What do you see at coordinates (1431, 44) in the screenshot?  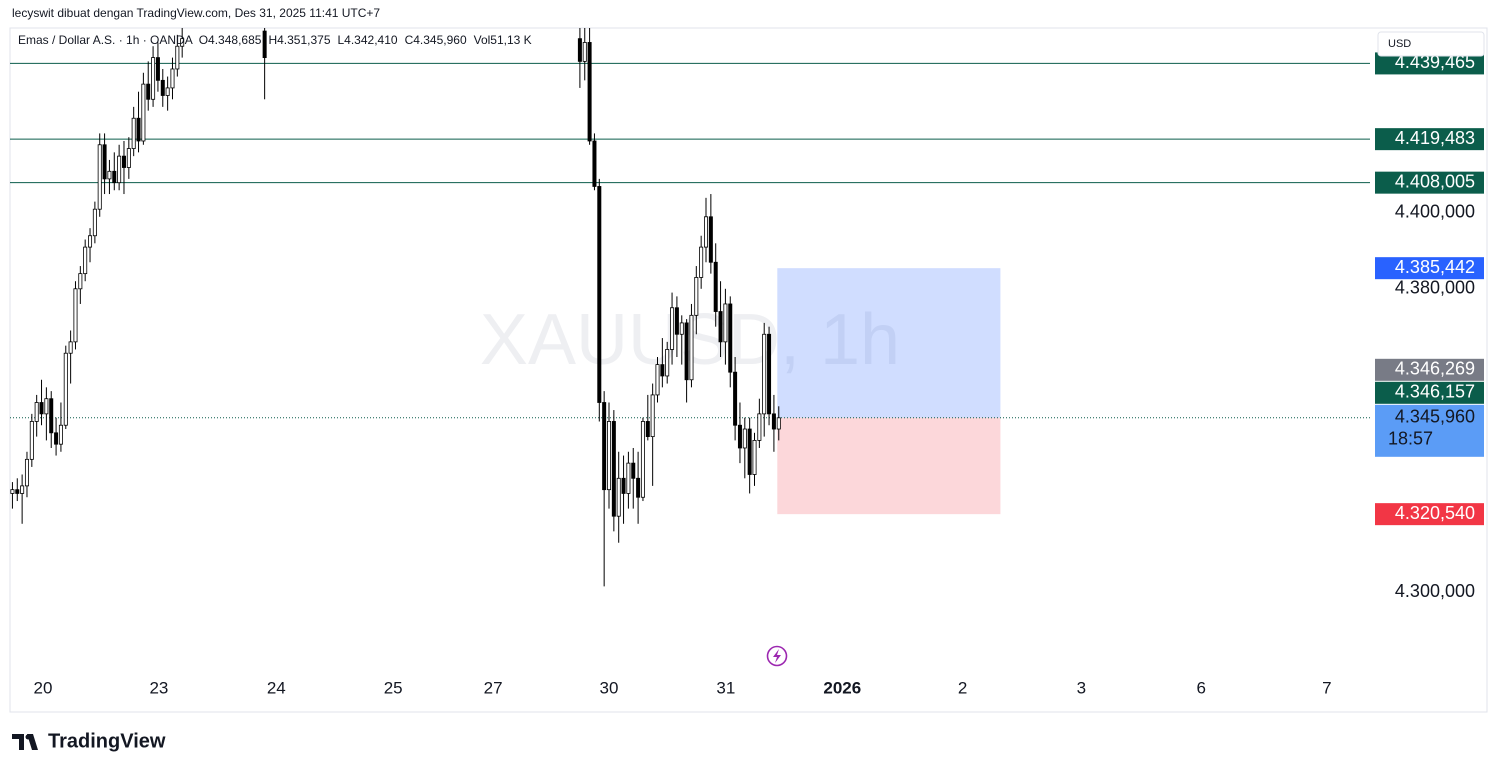 I see `currency-button` at bounding box center [1431, 44].